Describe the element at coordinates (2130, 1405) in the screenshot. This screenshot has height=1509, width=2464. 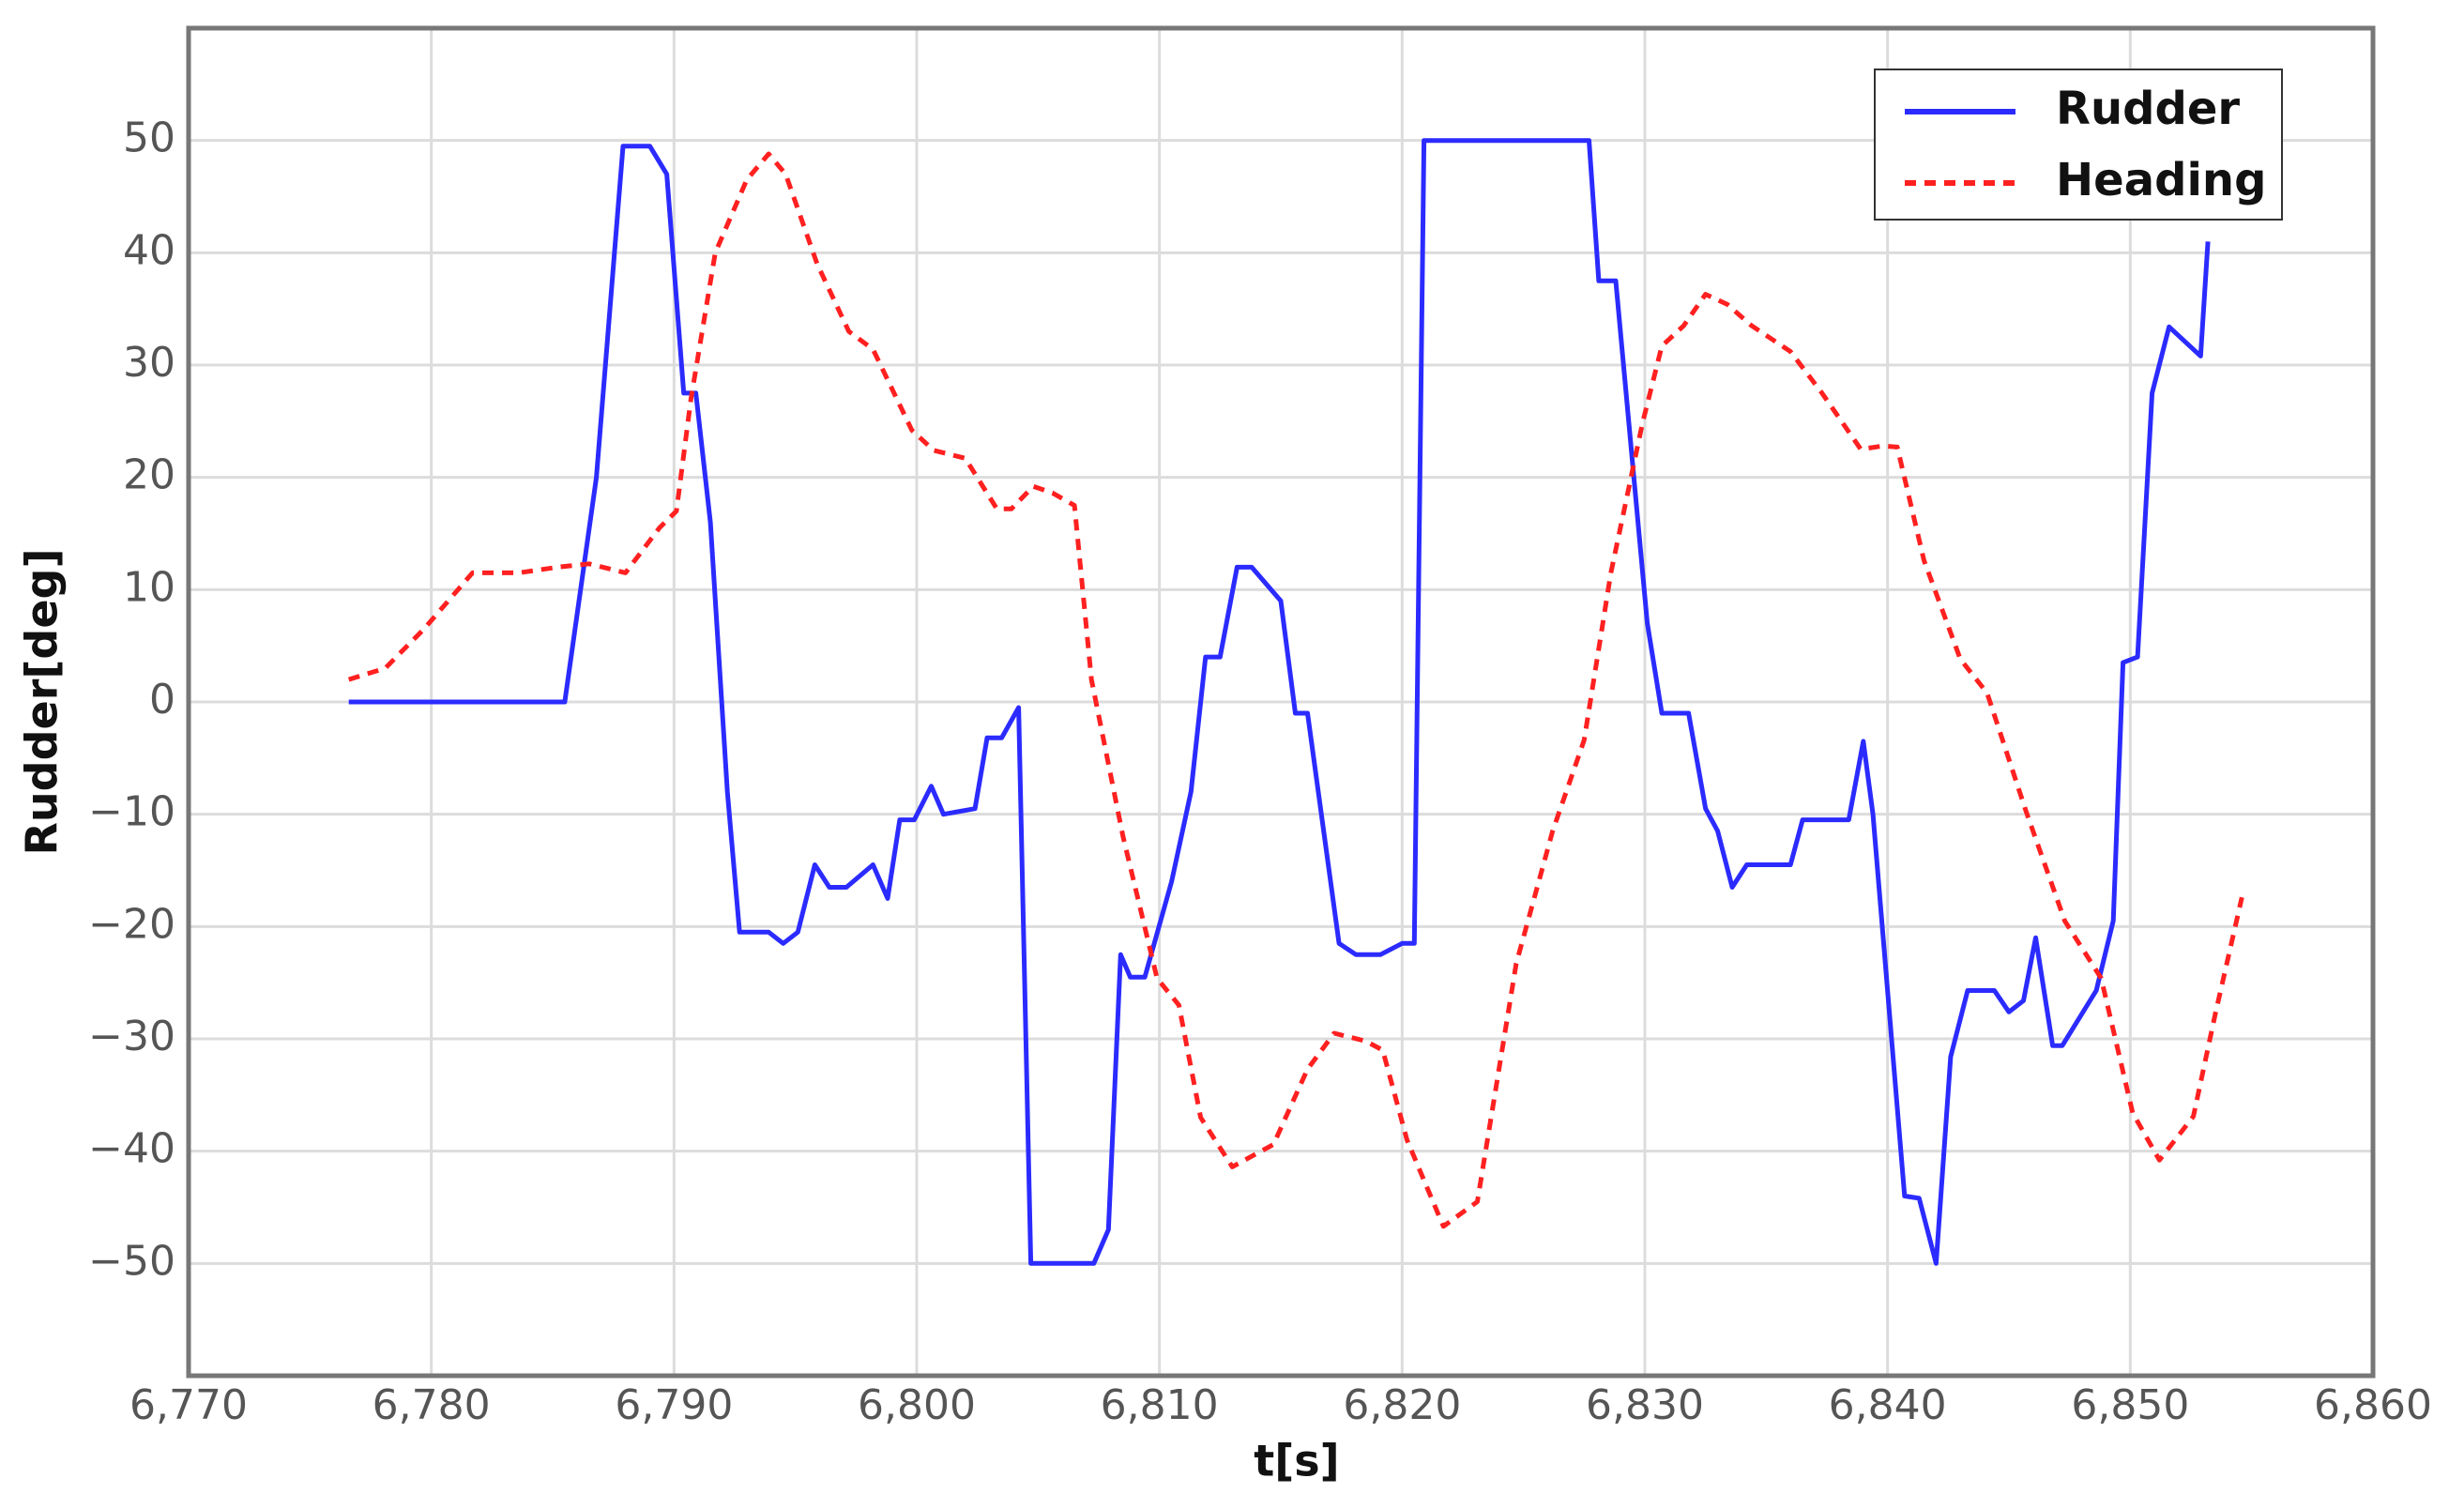
I see `x-tick-label: 6,850` at that location.